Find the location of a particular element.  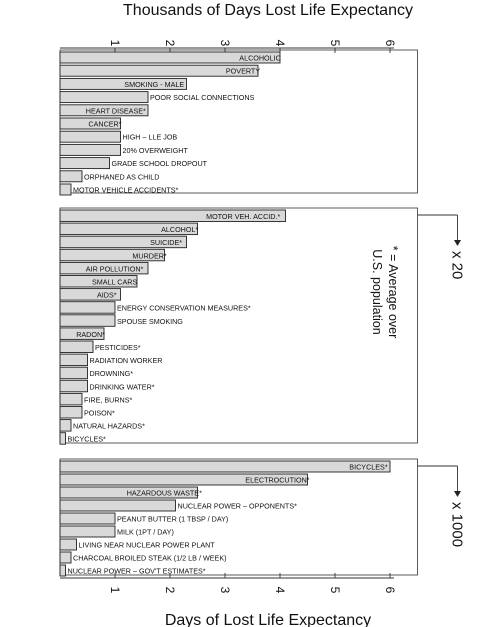

bar-label: MURDER* is located at coordinates (149, 255).